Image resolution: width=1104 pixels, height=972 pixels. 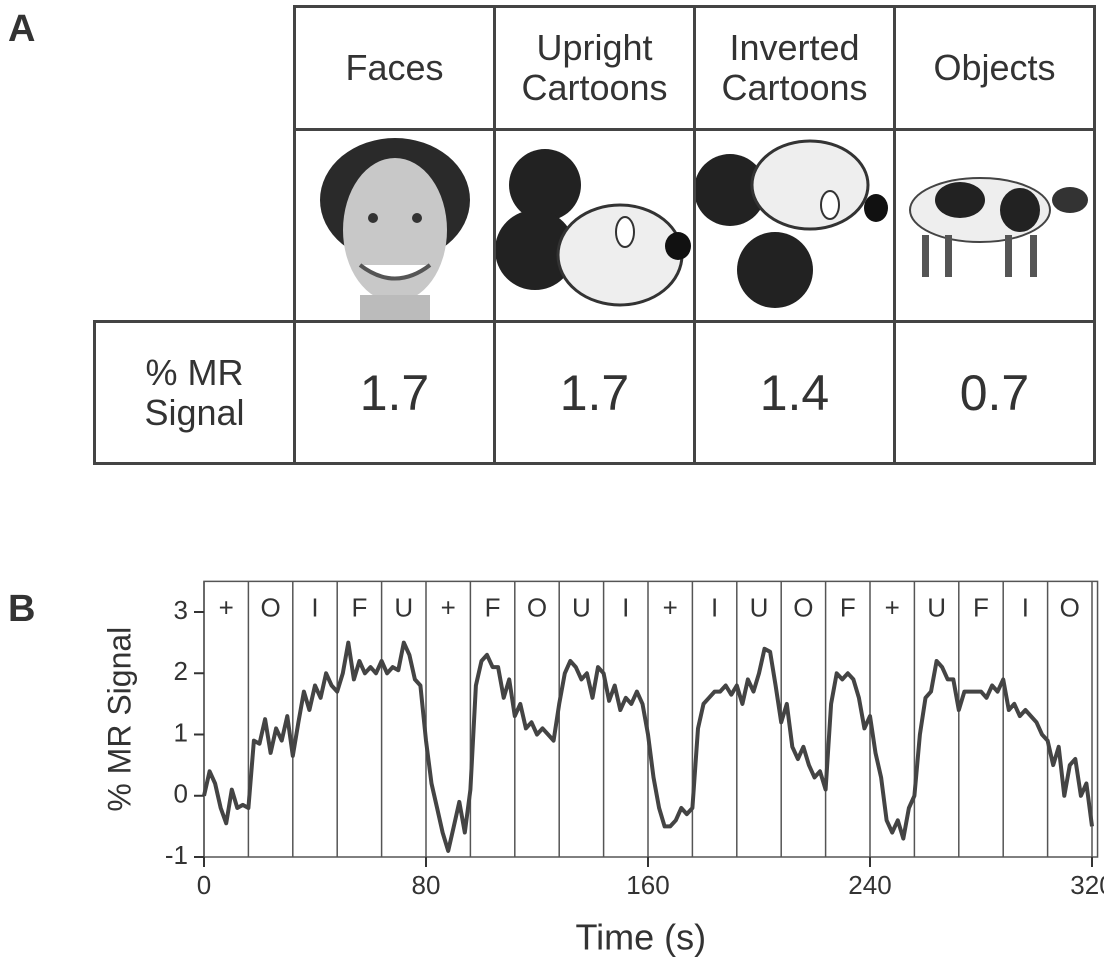 What do you see at coordinates (594, 68) in the screenshot?
I see `column-header: Upright Cartoons` at bounding box center [594, 68].